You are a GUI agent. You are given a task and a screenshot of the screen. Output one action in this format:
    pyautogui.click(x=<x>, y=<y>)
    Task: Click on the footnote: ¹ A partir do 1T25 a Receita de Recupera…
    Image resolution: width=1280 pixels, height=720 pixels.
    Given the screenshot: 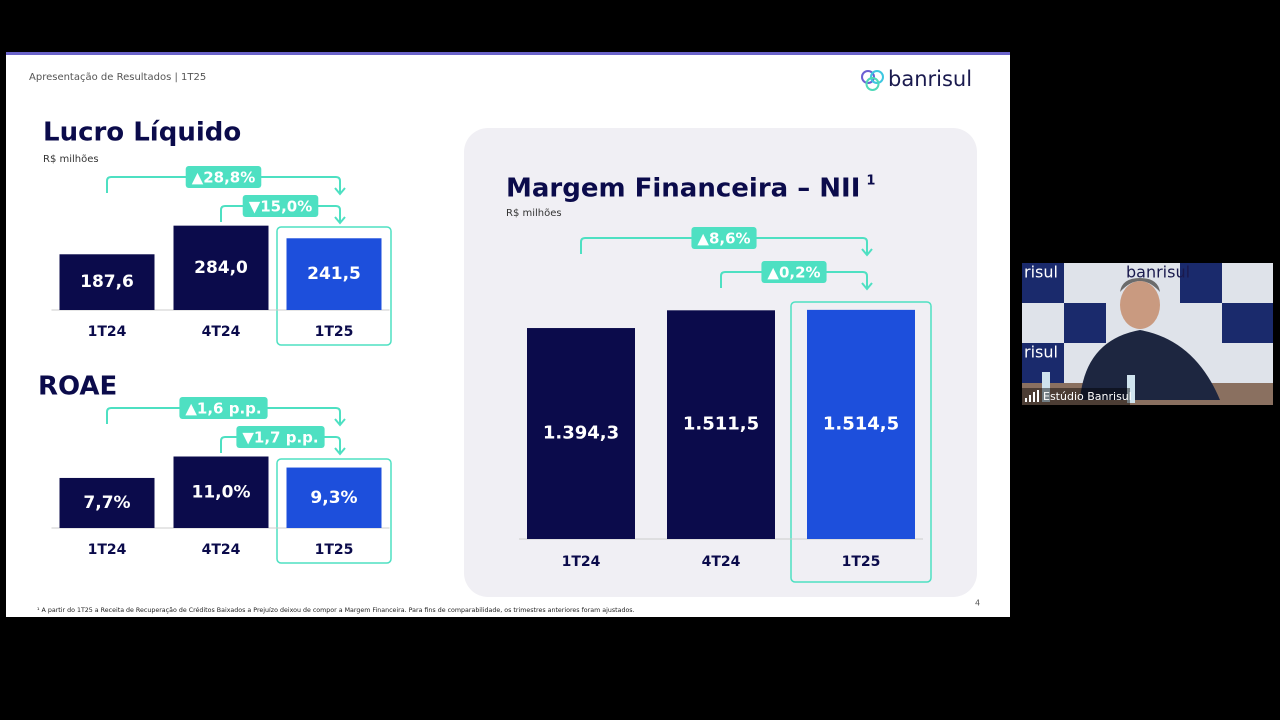 What is the action you would take?
    pyautogui.click(x=336, y=610)
    